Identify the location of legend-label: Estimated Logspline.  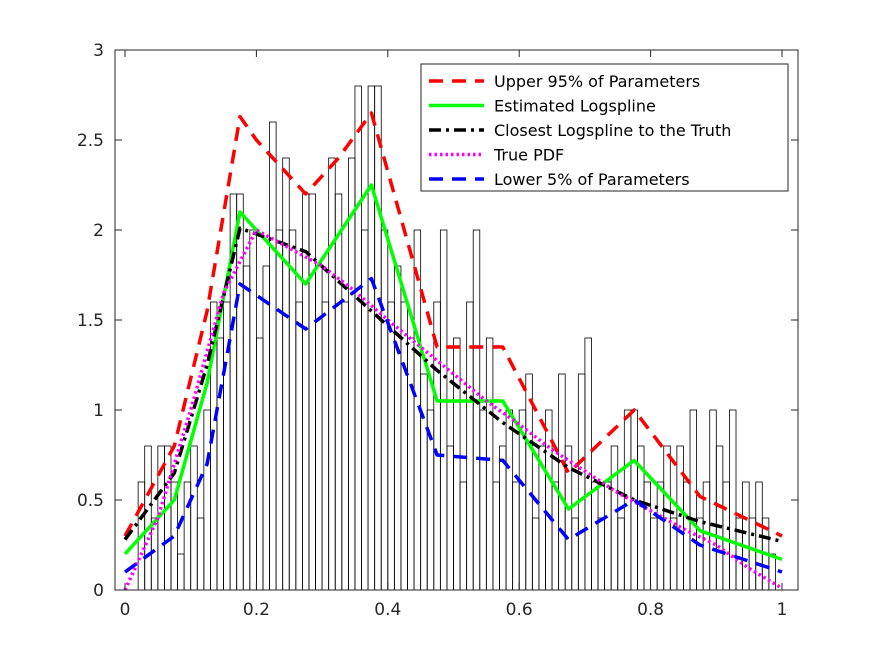
(575, 106).